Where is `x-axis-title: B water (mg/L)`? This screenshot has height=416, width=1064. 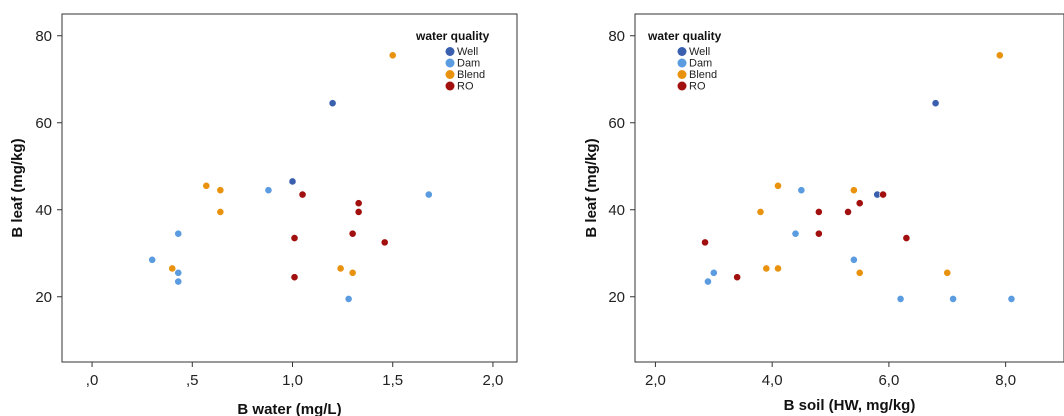 x-axis-title: B water (mg/L) is located at coordinates (289, 408).